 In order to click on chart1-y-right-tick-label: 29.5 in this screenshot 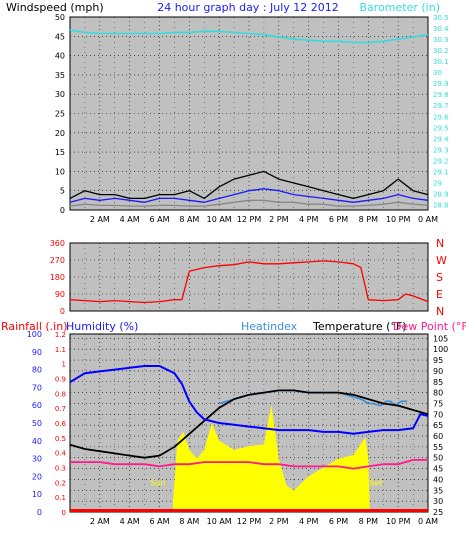, I will do `click(441, 128)`.